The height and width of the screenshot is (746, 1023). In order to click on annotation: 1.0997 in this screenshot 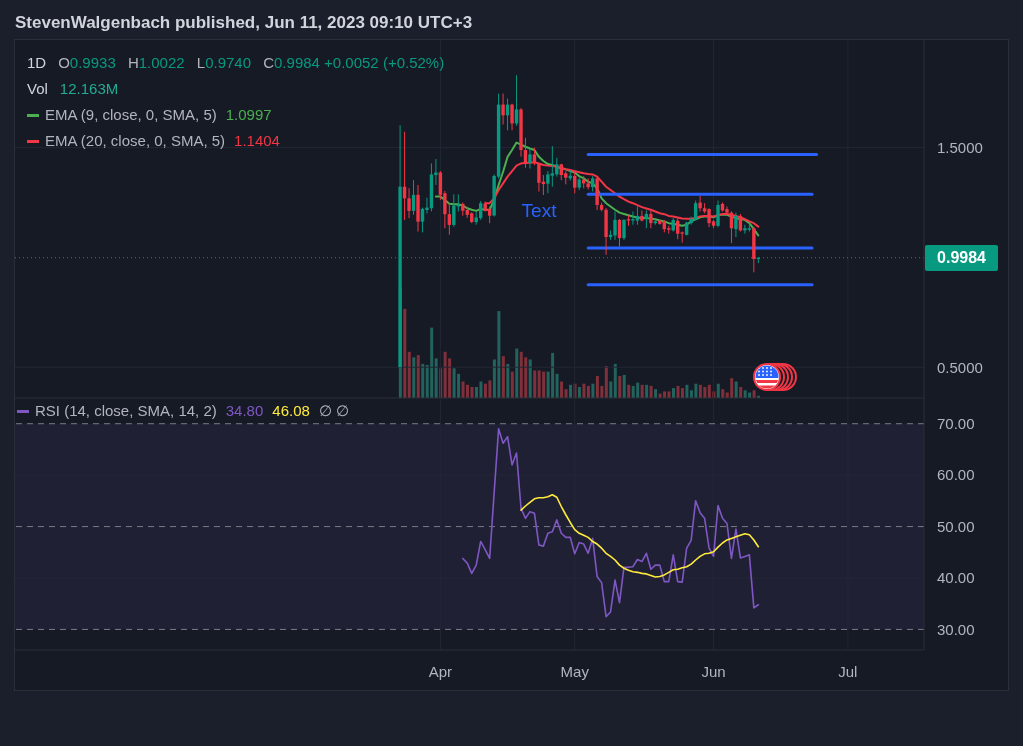, I will do `click(248, 115)`.